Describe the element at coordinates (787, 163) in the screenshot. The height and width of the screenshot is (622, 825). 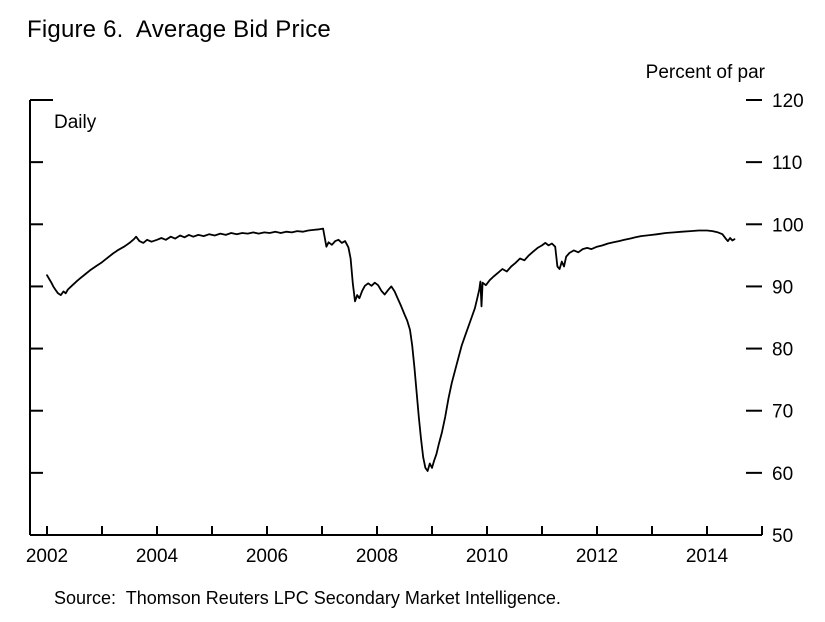
I see `y-tick-label: 110` at that location.